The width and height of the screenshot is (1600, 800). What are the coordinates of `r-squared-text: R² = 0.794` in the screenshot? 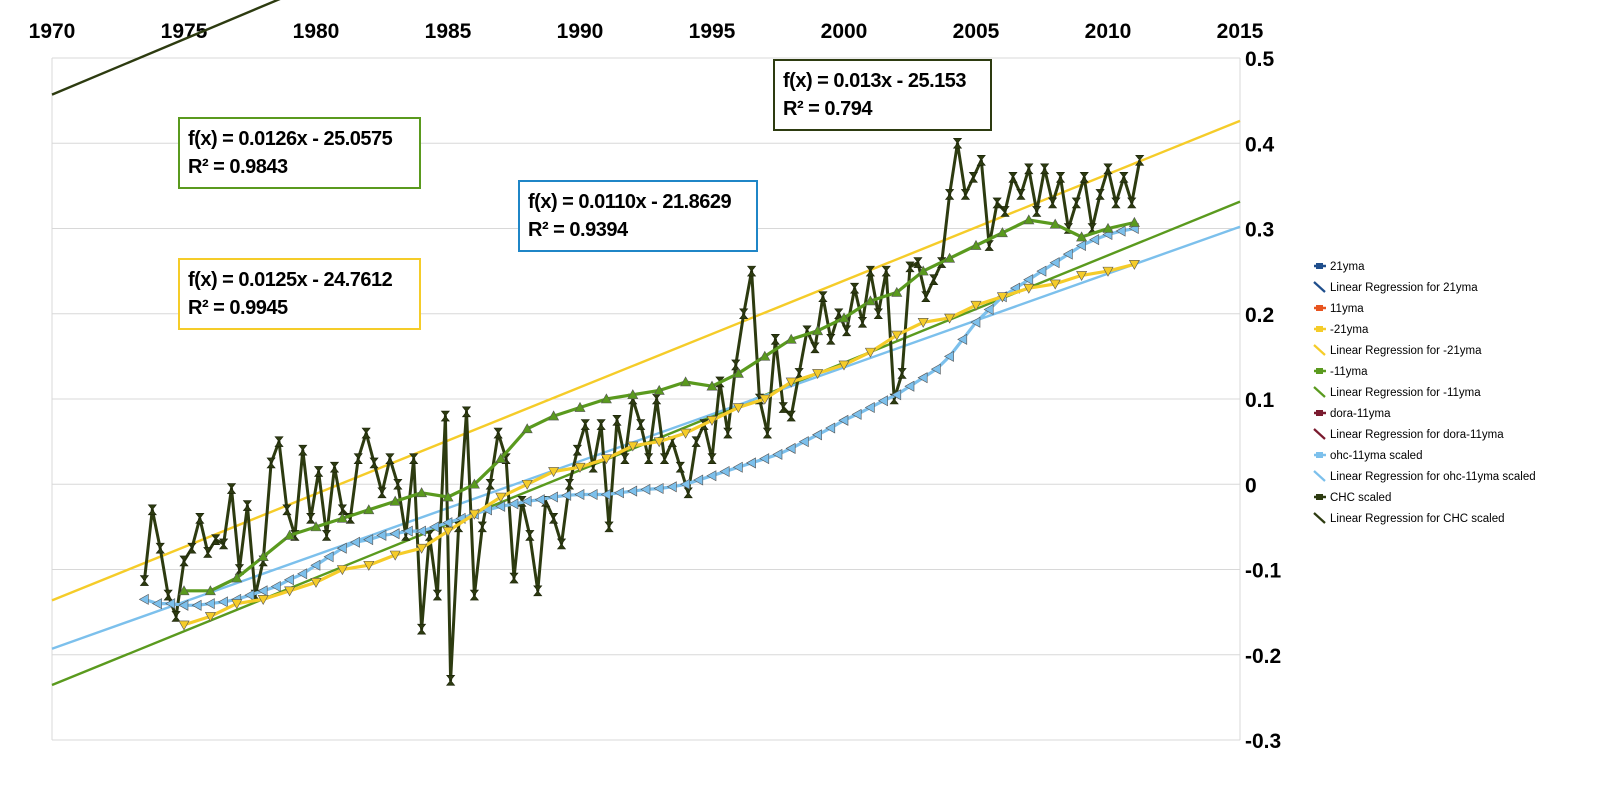 It's located at (827, 109).